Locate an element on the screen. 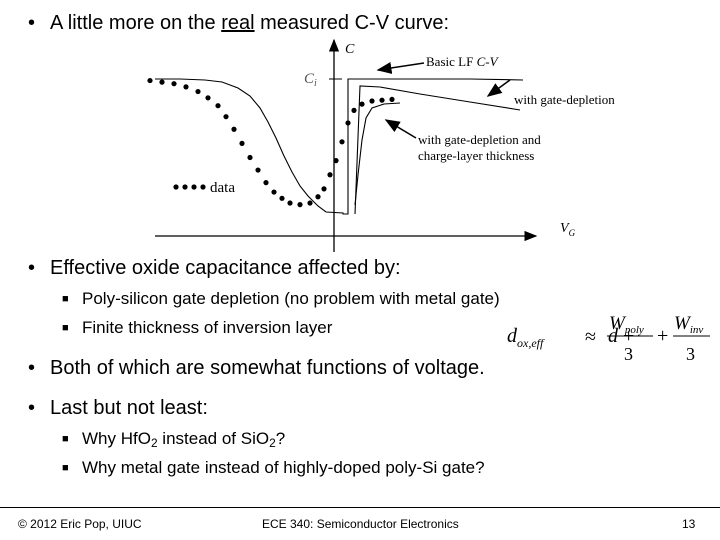 Image resolution: width=720 pixels, height=540 pixels. ci-label: Ci is located at coordinates (310, 80).